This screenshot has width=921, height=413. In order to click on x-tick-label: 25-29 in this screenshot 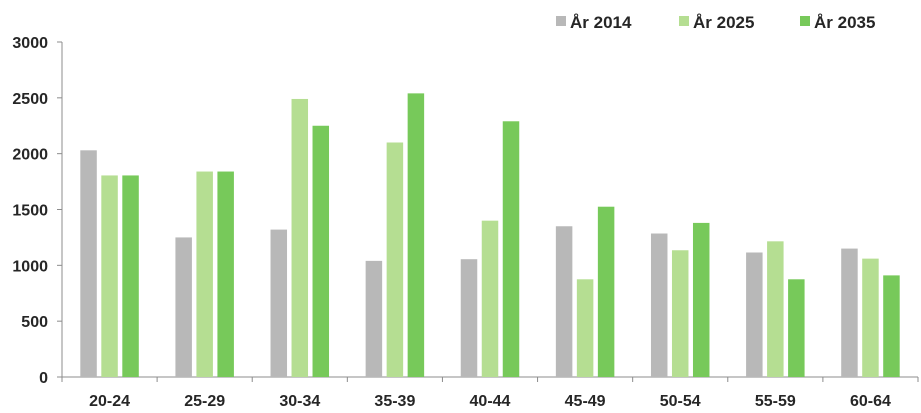, I will do `click(204, 401)`.